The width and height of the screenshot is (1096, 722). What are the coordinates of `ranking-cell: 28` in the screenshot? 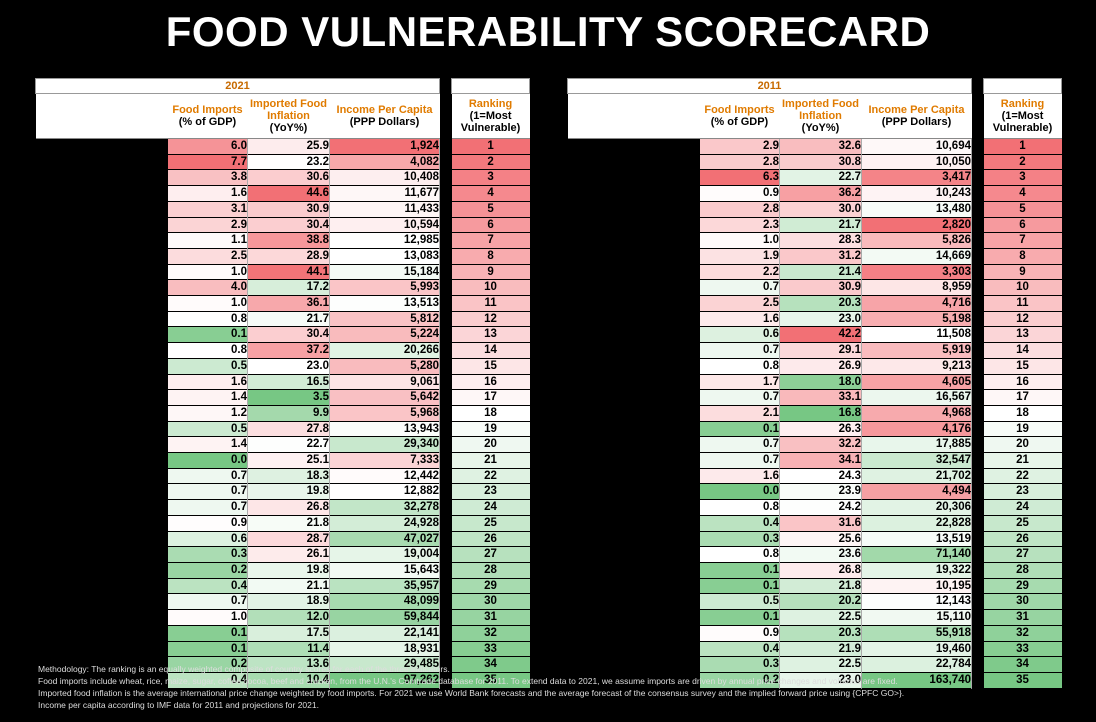 It's located at (490, 570).